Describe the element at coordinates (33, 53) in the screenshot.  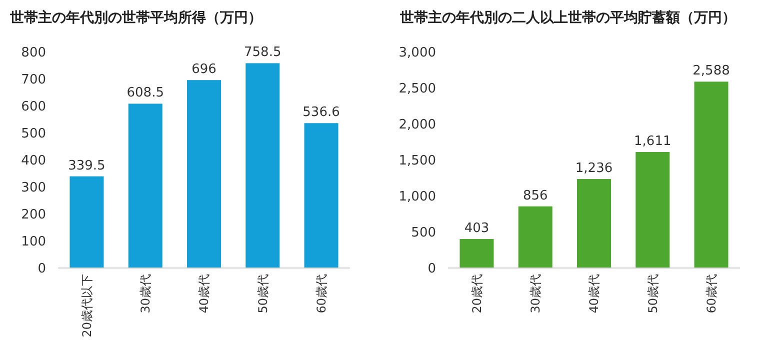
I see `y-tick-label: 800` at that location.